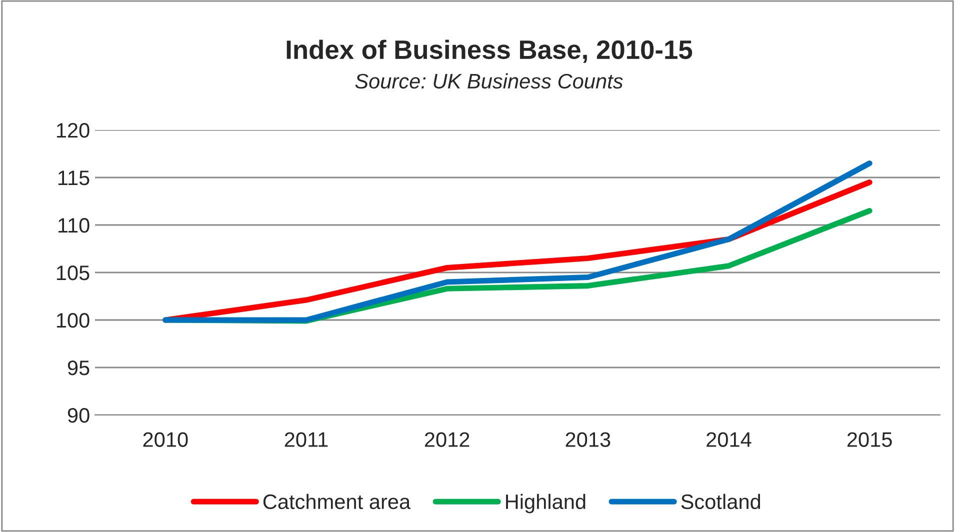  Describe the element at coordinates (447, 439) in the screenshot. I see `x-tick-label: 2012` at that location.